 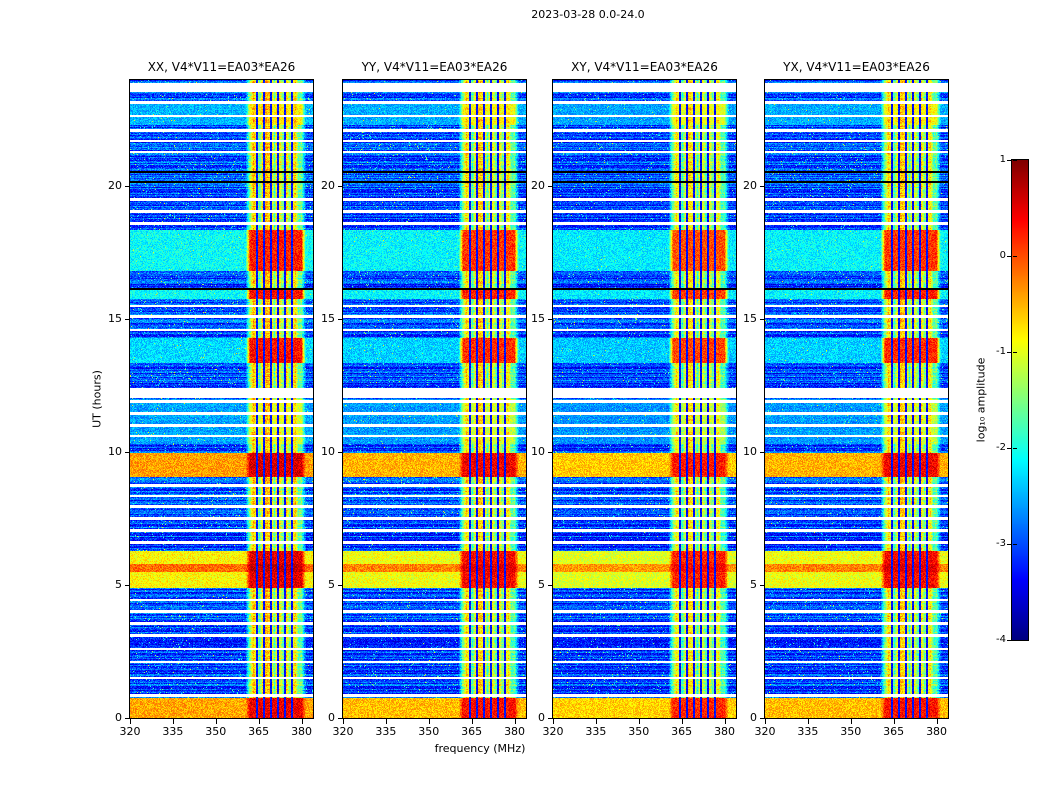 What do you see at coordinates (588, 14) in the screenshot?
I see `figure-title: 2023-03-28 0.0-24.0` at bounding box center [588, 14].